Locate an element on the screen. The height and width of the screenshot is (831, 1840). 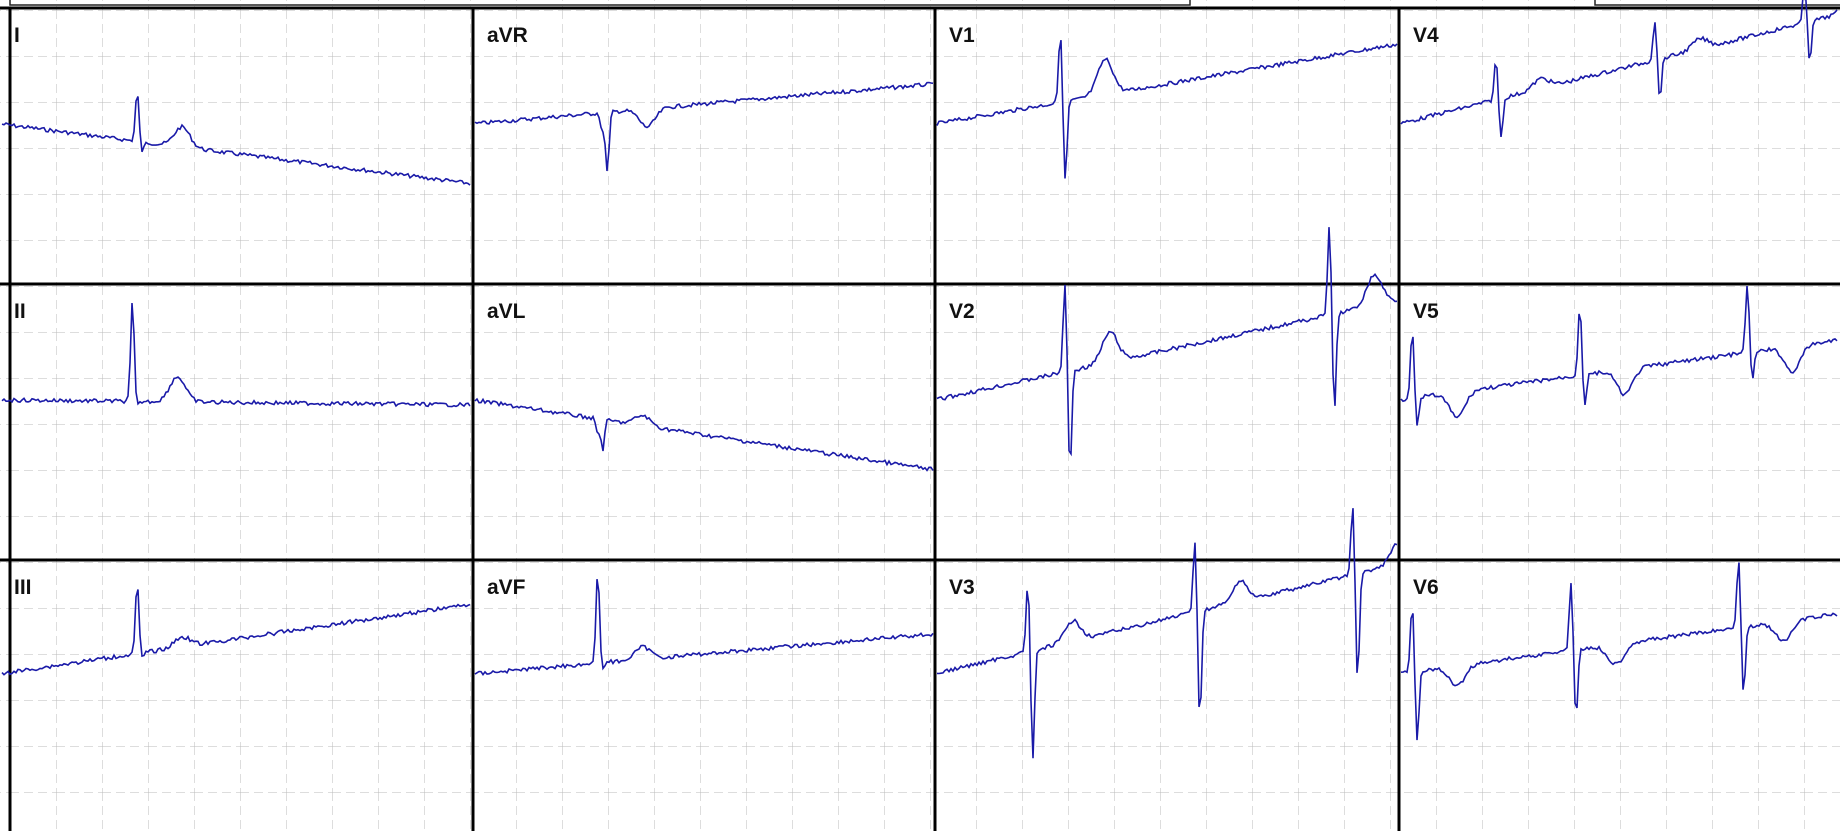
lead-label: II is located at coordinates (20, 311).